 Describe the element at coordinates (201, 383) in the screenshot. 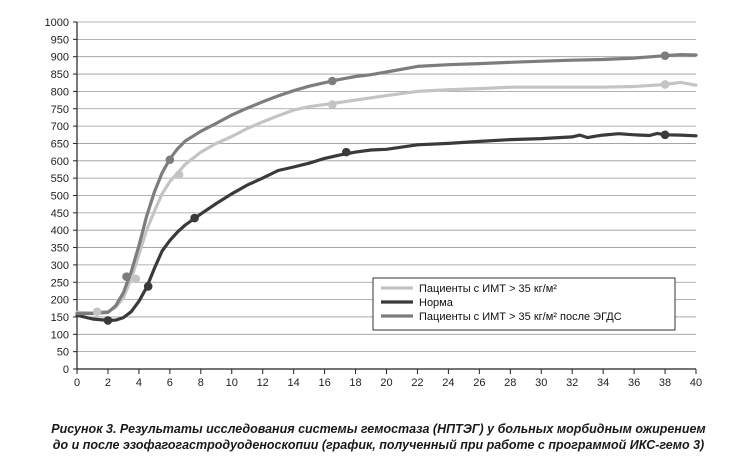

I see `x-tick-label: 8` at that location.